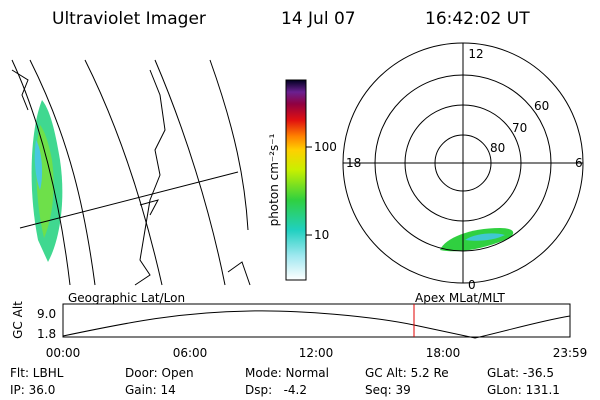 The width and height of the screenshot is (600, 400). I want to click on altitude-xtick: 23:59, so click(570, 353).